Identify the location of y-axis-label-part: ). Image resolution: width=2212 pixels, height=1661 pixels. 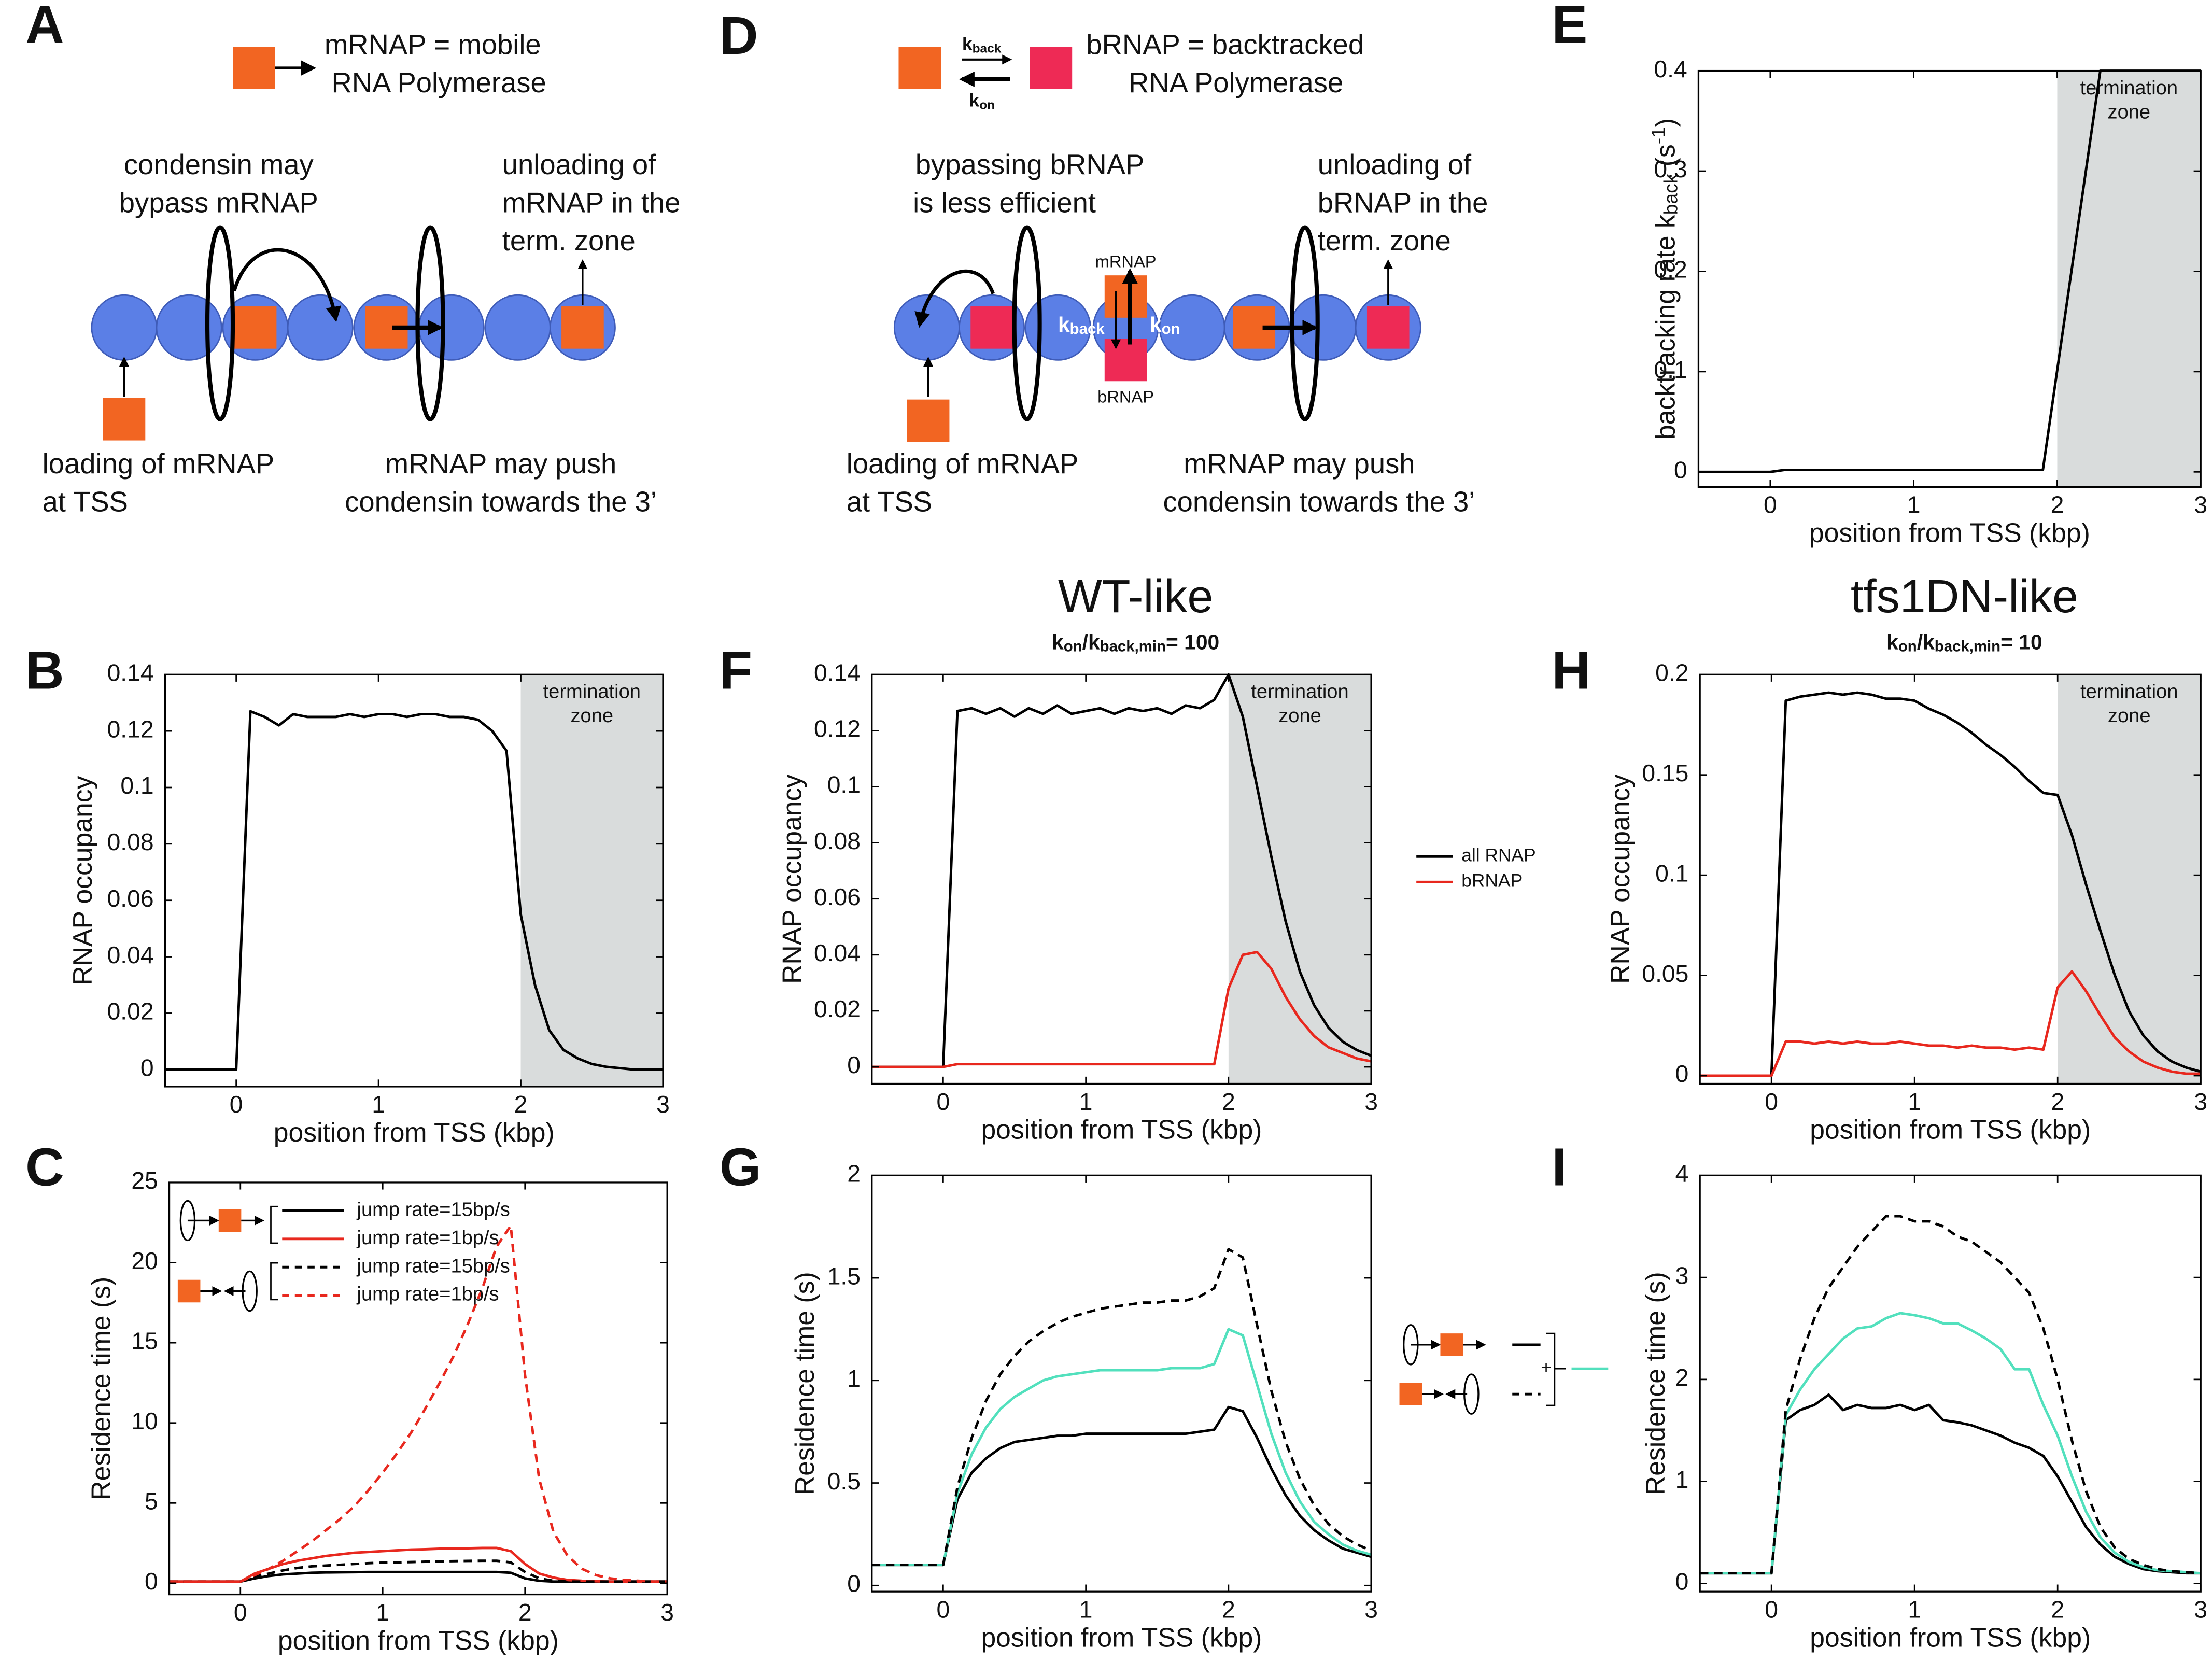
(1665, 122).